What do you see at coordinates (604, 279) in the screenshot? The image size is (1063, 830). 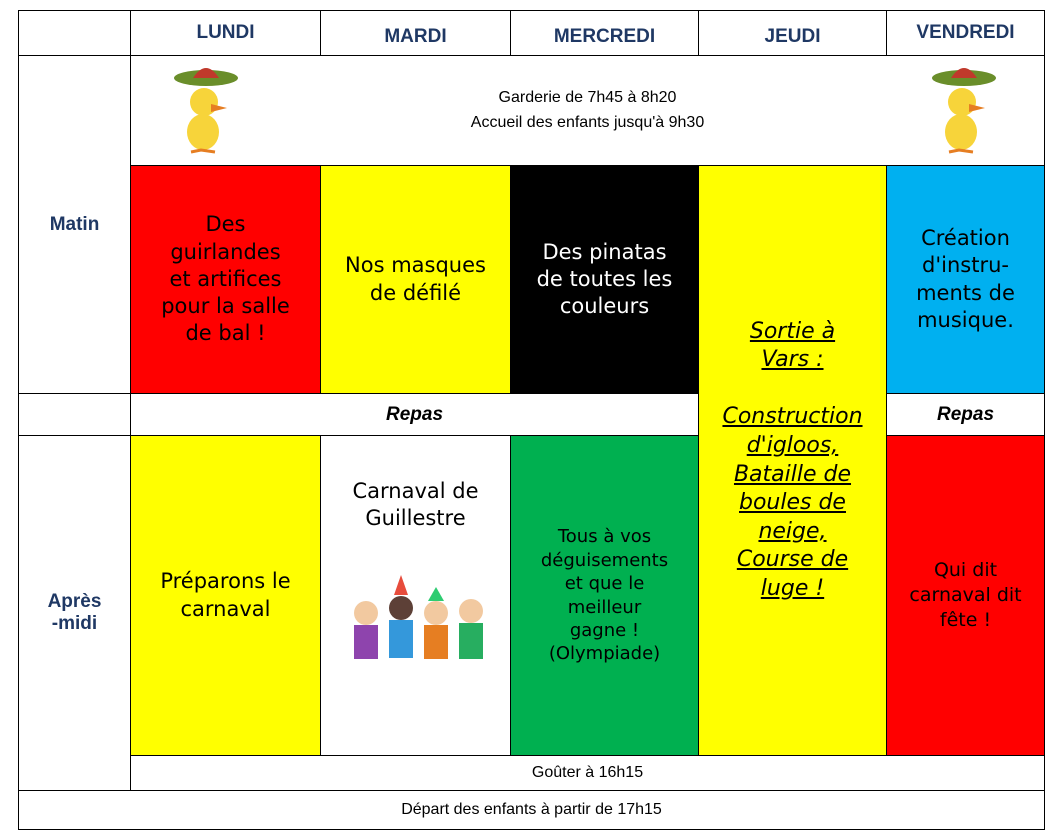 I see `activity-cell: Des pinatas de toutes les couleurs` at bounding box center [604, 279].